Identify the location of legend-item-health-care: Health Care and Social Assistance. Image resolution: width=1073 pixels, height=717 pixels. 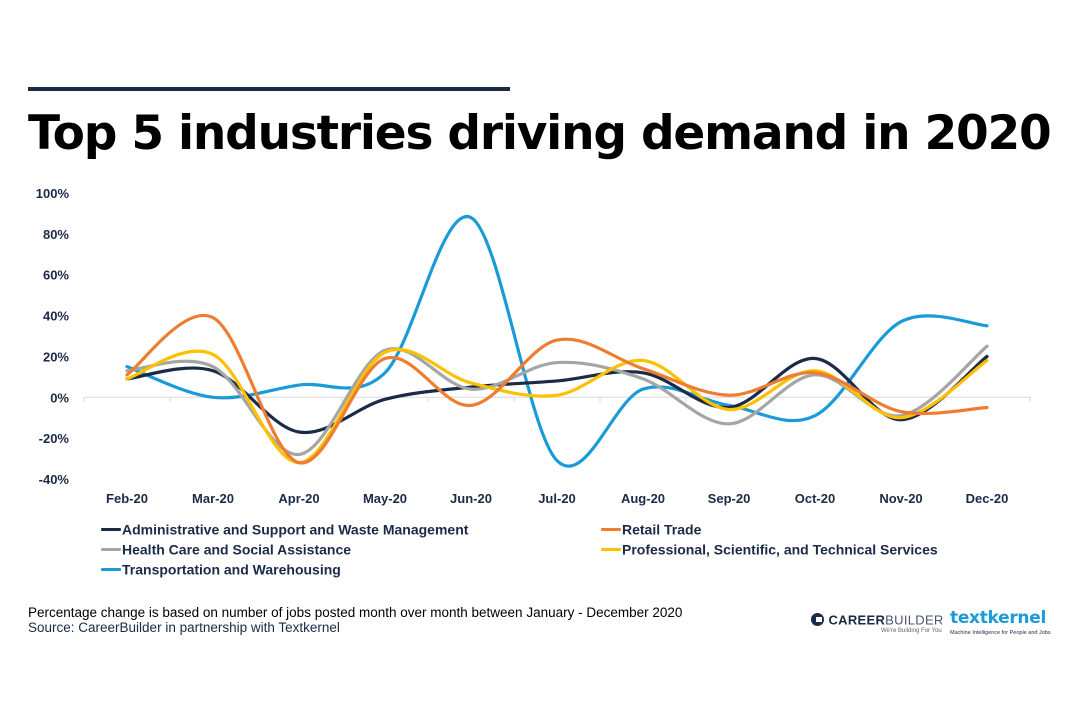
(226, 548).